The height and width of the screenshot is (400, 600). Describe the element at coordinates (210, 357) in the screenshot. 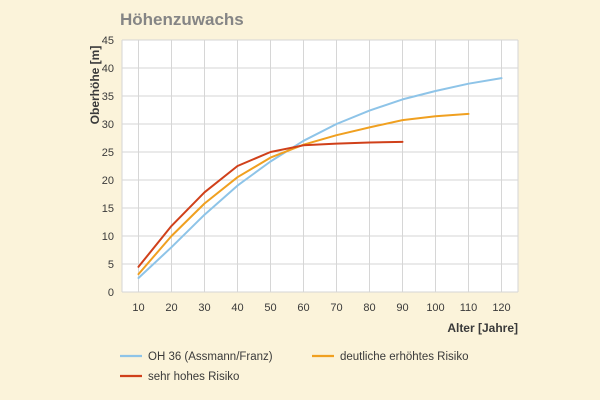

I see `legend-label: OH 36 (Assmann/Franz)` at that location.